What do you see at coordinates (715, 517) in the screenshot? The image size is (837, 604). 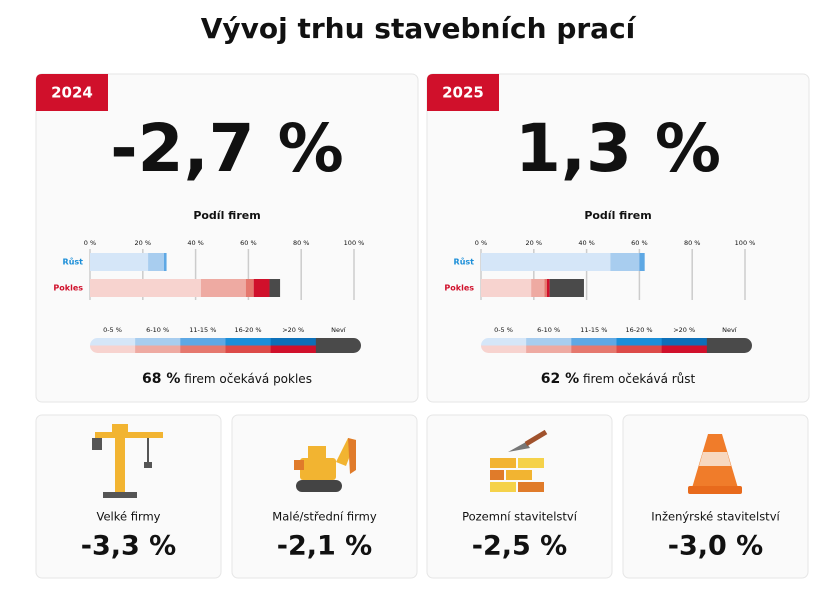 I see `card-label: Inženýrské stavitelství` at bounding box center [715, 517].